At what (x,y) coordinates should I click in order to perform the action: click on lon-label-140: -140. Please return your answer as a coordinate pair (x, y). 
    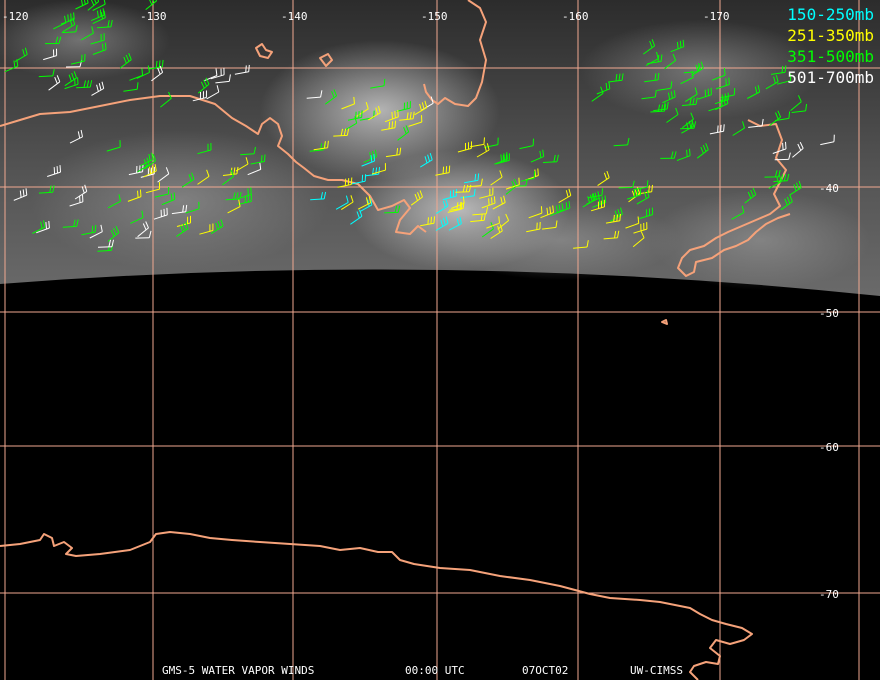
    Looking at the image, I should click on (294, 16).